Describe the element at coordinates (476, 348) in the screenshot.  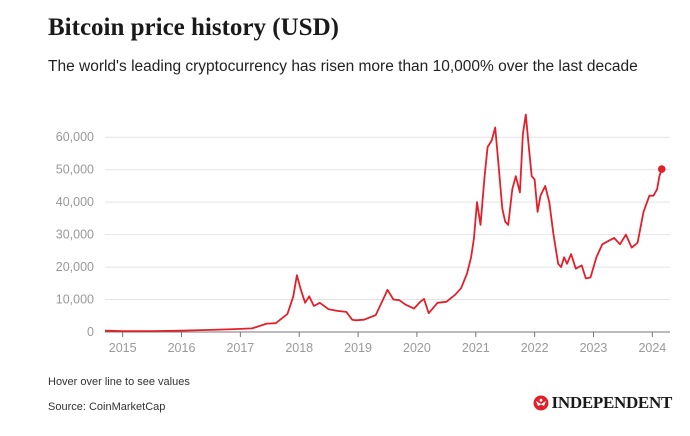
I see `x-tick-label: 2021` at that location.